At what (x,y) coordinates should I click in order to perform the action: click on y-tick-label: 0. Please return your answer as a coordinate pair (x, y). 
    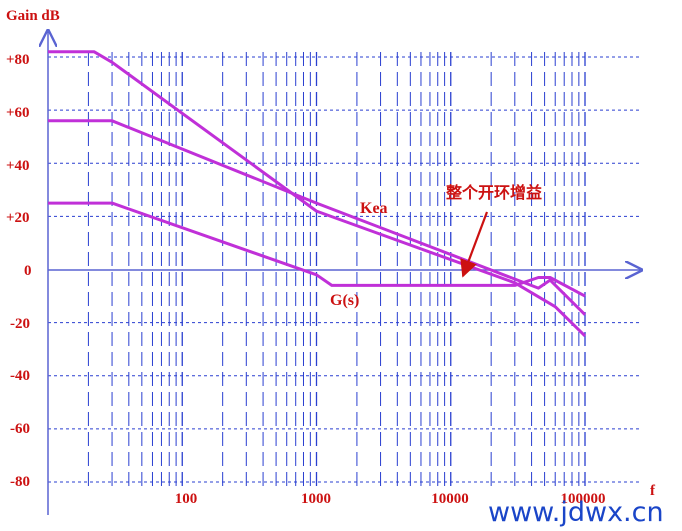
    Looking at the image, I should click on (28, 271).